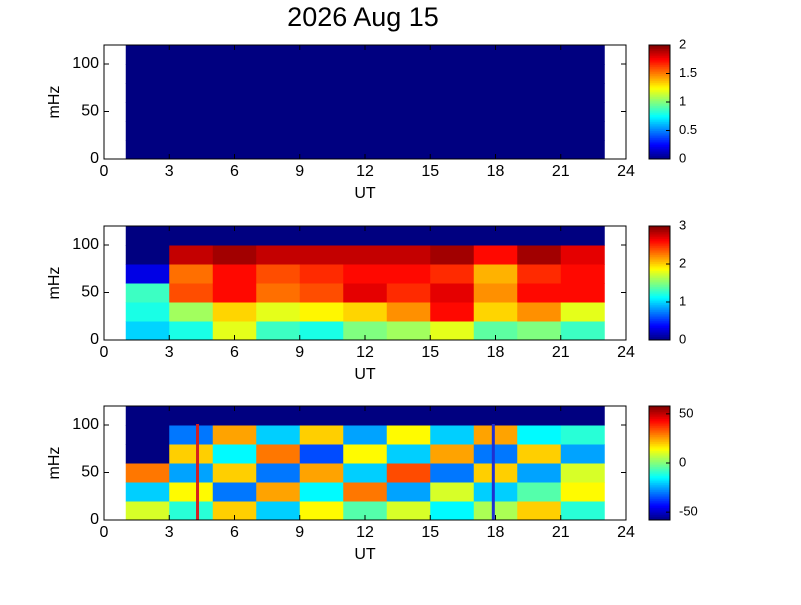 Image resolution: width=801 pixels, height=605 pixels. What do you see at coordinates (365, 171) in the screenshot?
I see `x-tick-label: 12` at bounding box center [365, 171].